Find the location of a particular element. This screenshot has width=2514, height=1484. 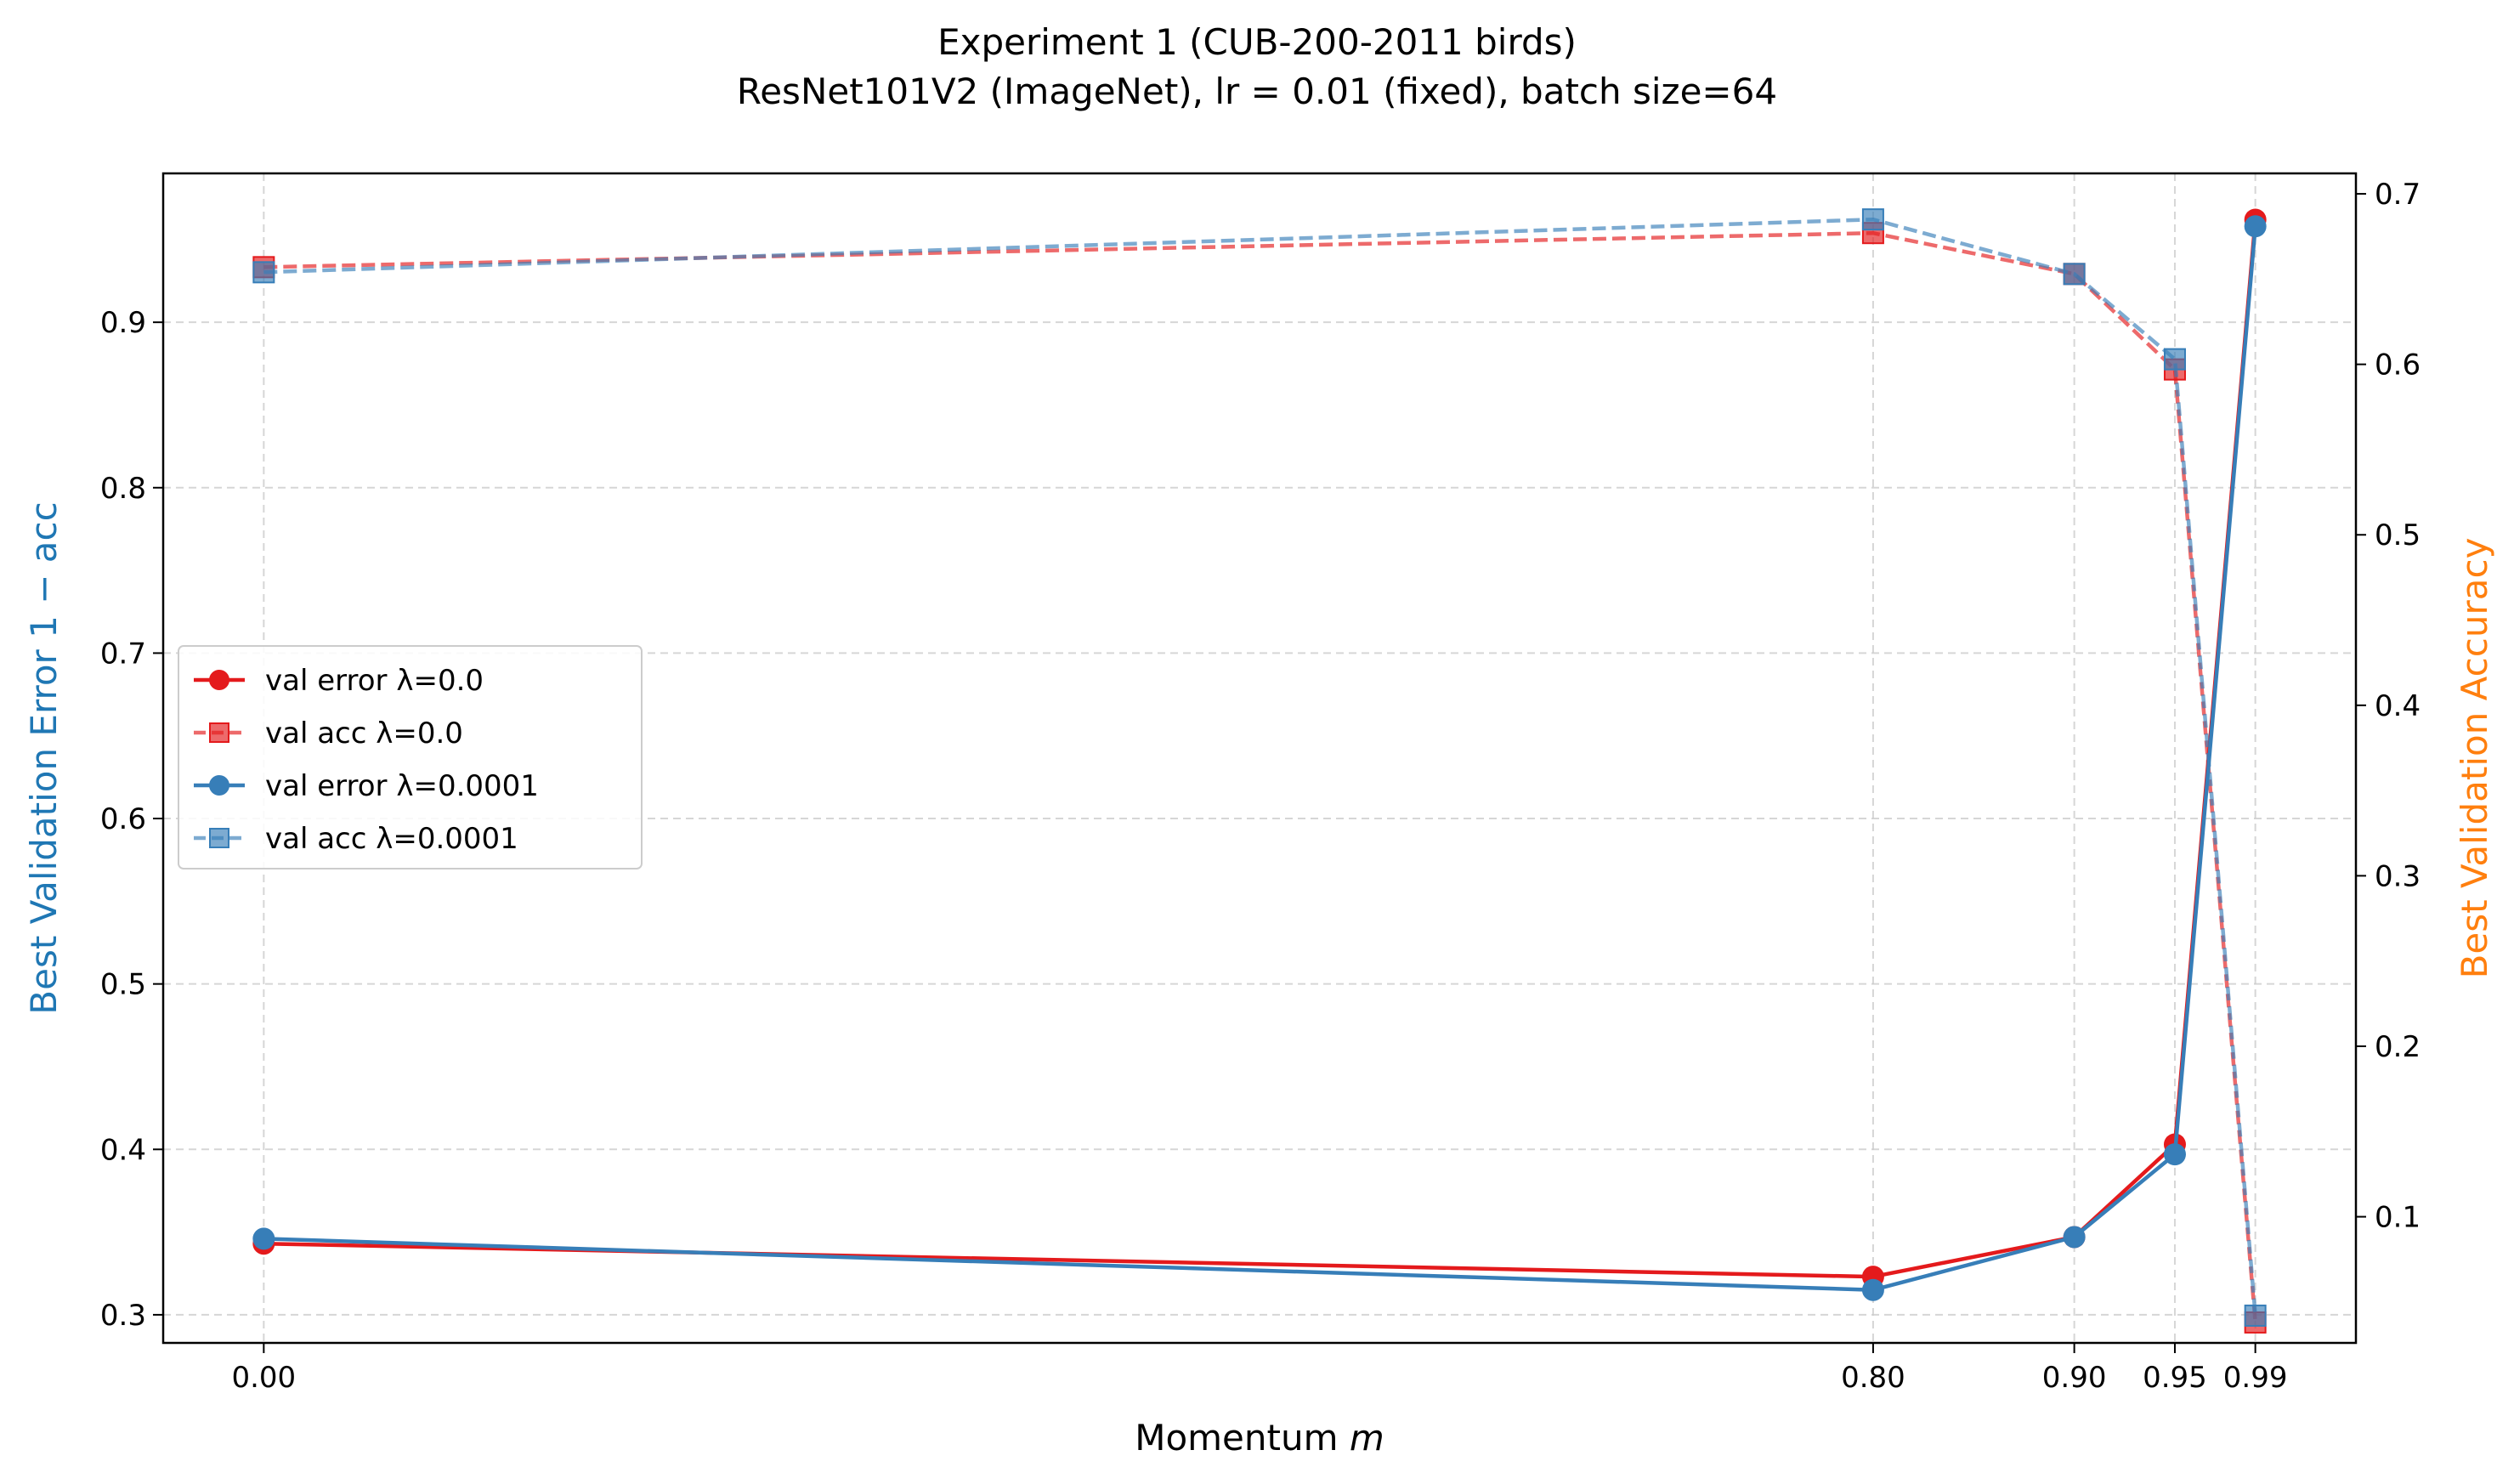

x-tick-label: 0.90 is located at coordinates (2074, 1378).